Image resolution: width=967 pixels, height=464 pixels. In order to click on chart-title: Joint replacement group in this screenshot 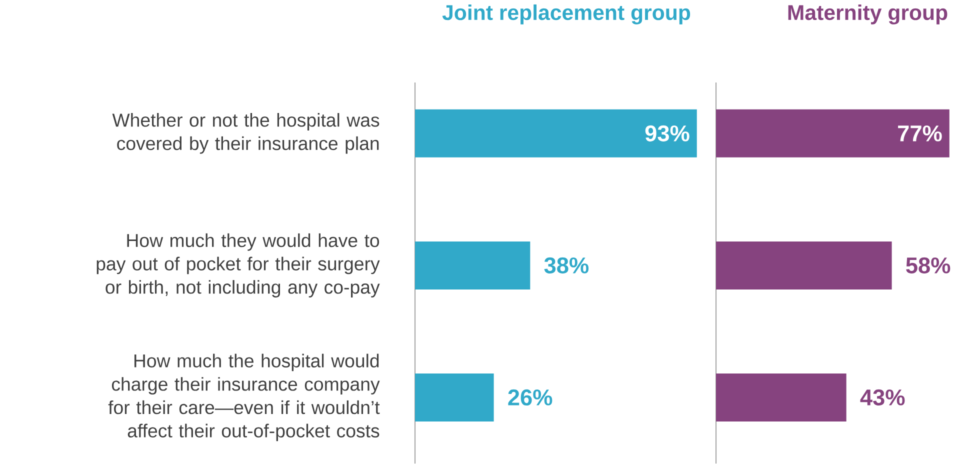, I will do `click(566, 14)`.